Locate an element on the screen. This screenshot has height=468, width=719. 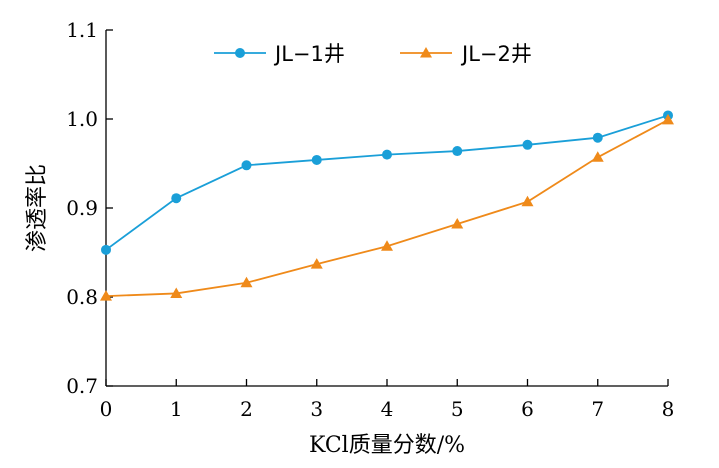
y-tick-label: 0.9 is located at coordinates (82, 208).